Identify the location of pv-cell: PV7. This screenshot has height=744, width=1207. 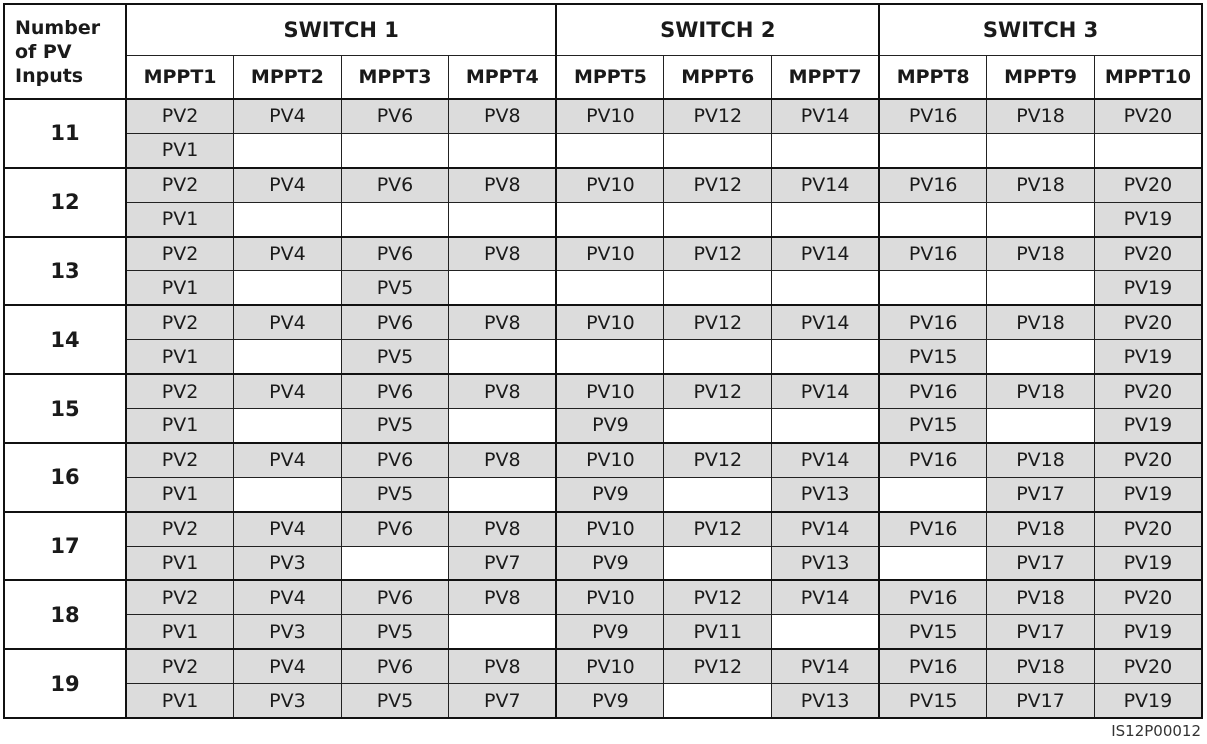
(502, 563).